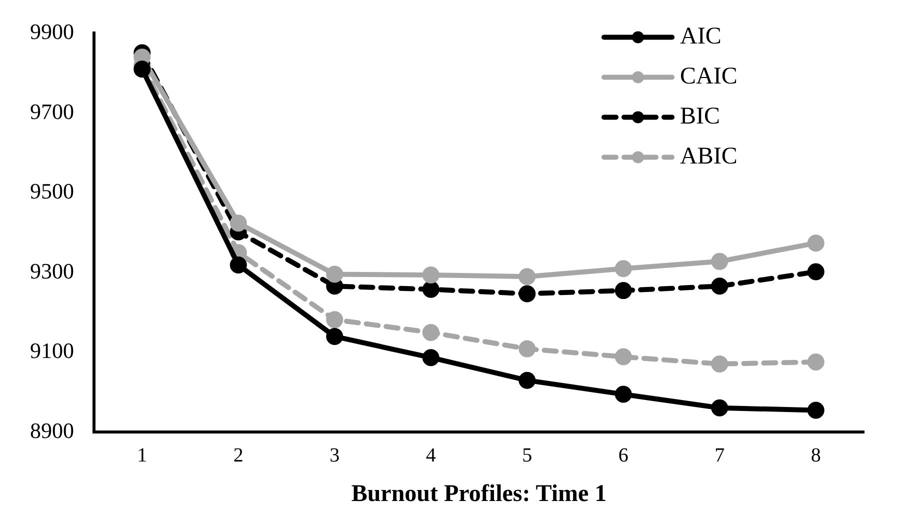 The width and height of the screenshot is (904, 509). Describe the element at coordinates (719, 455) in the screenshot. I see `x-tick-label: 7` at that location.